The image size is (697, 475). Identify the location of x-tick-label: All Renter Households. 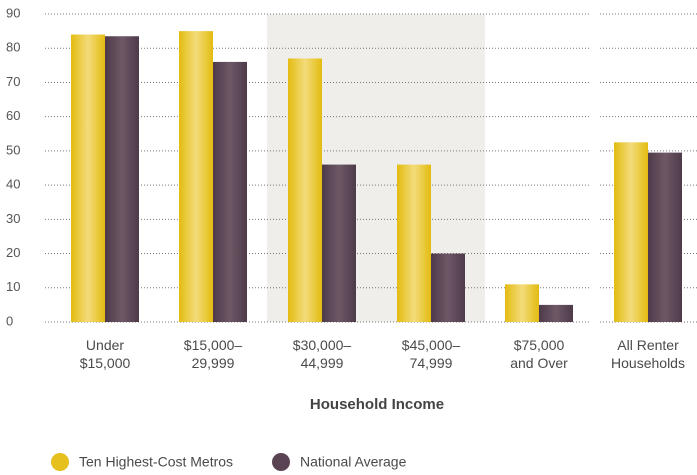
(648, 354).